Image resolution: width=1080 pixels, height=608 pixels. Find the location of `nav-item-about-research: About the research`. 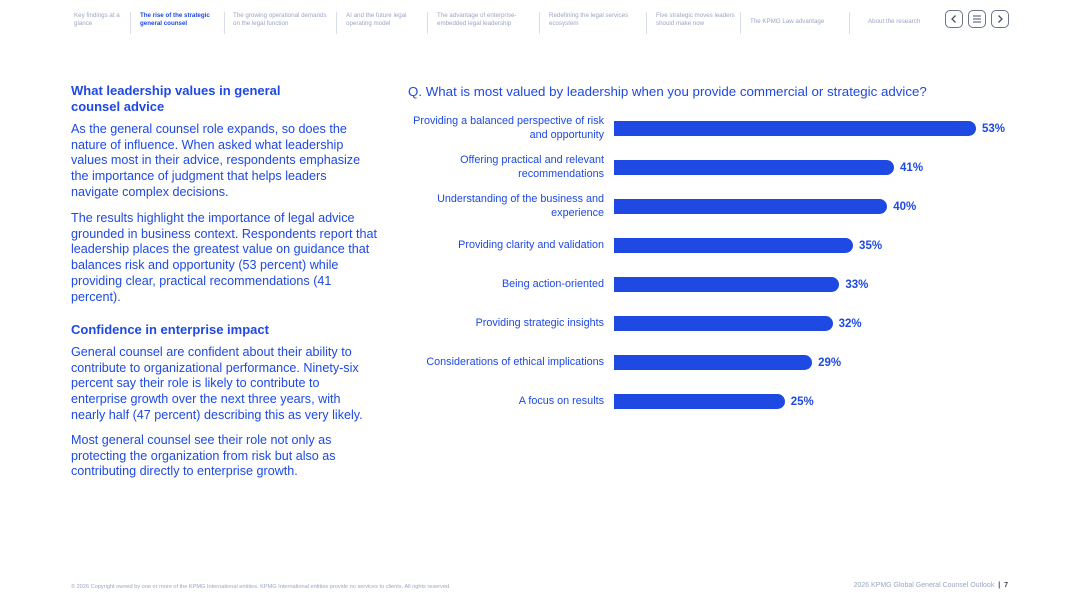

nav-item-about-research: About the research is located at coordinates (894, 21).